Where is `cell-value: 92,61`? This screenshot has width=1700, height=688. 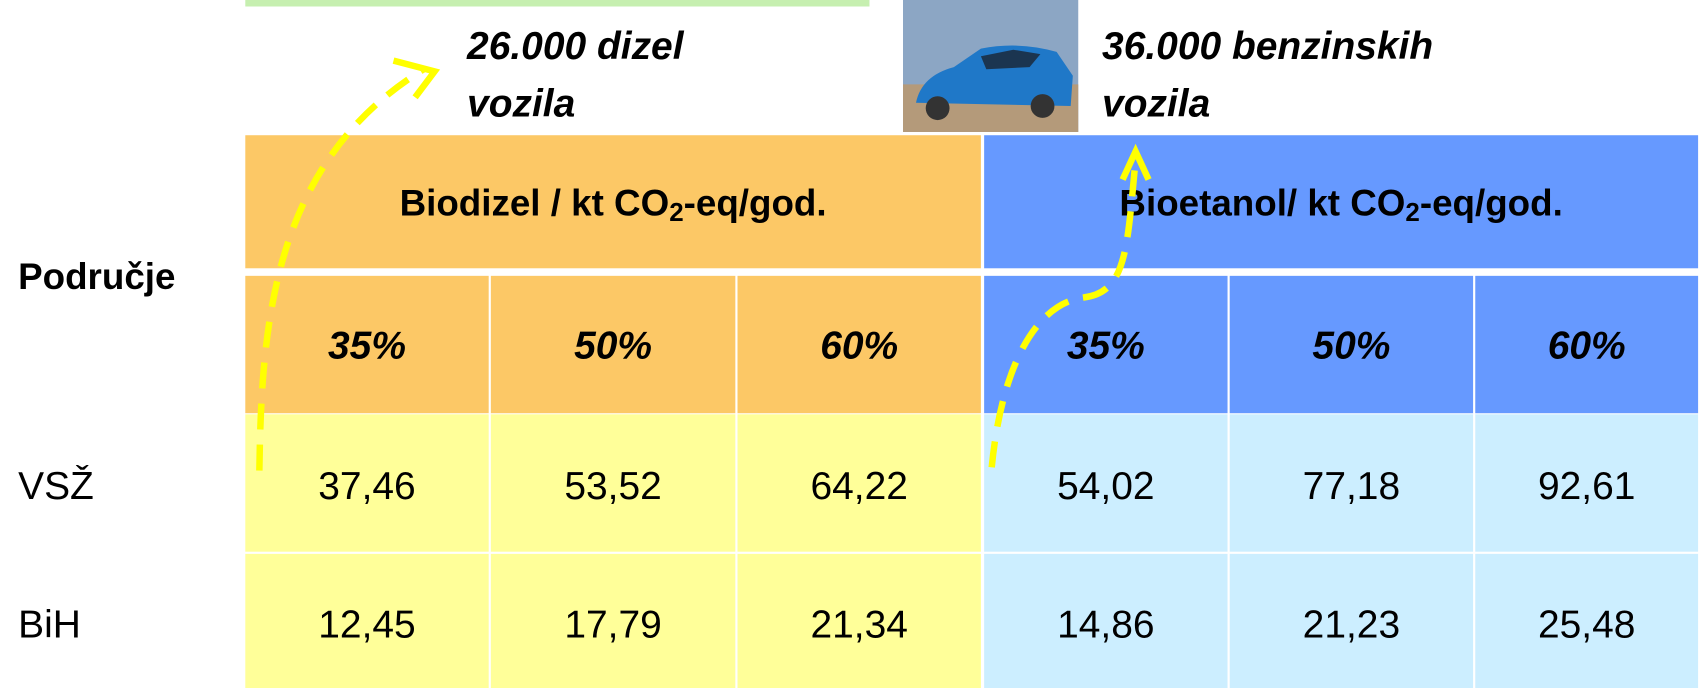 cell-value: 92,61 is located at coordinates (1586, 486).